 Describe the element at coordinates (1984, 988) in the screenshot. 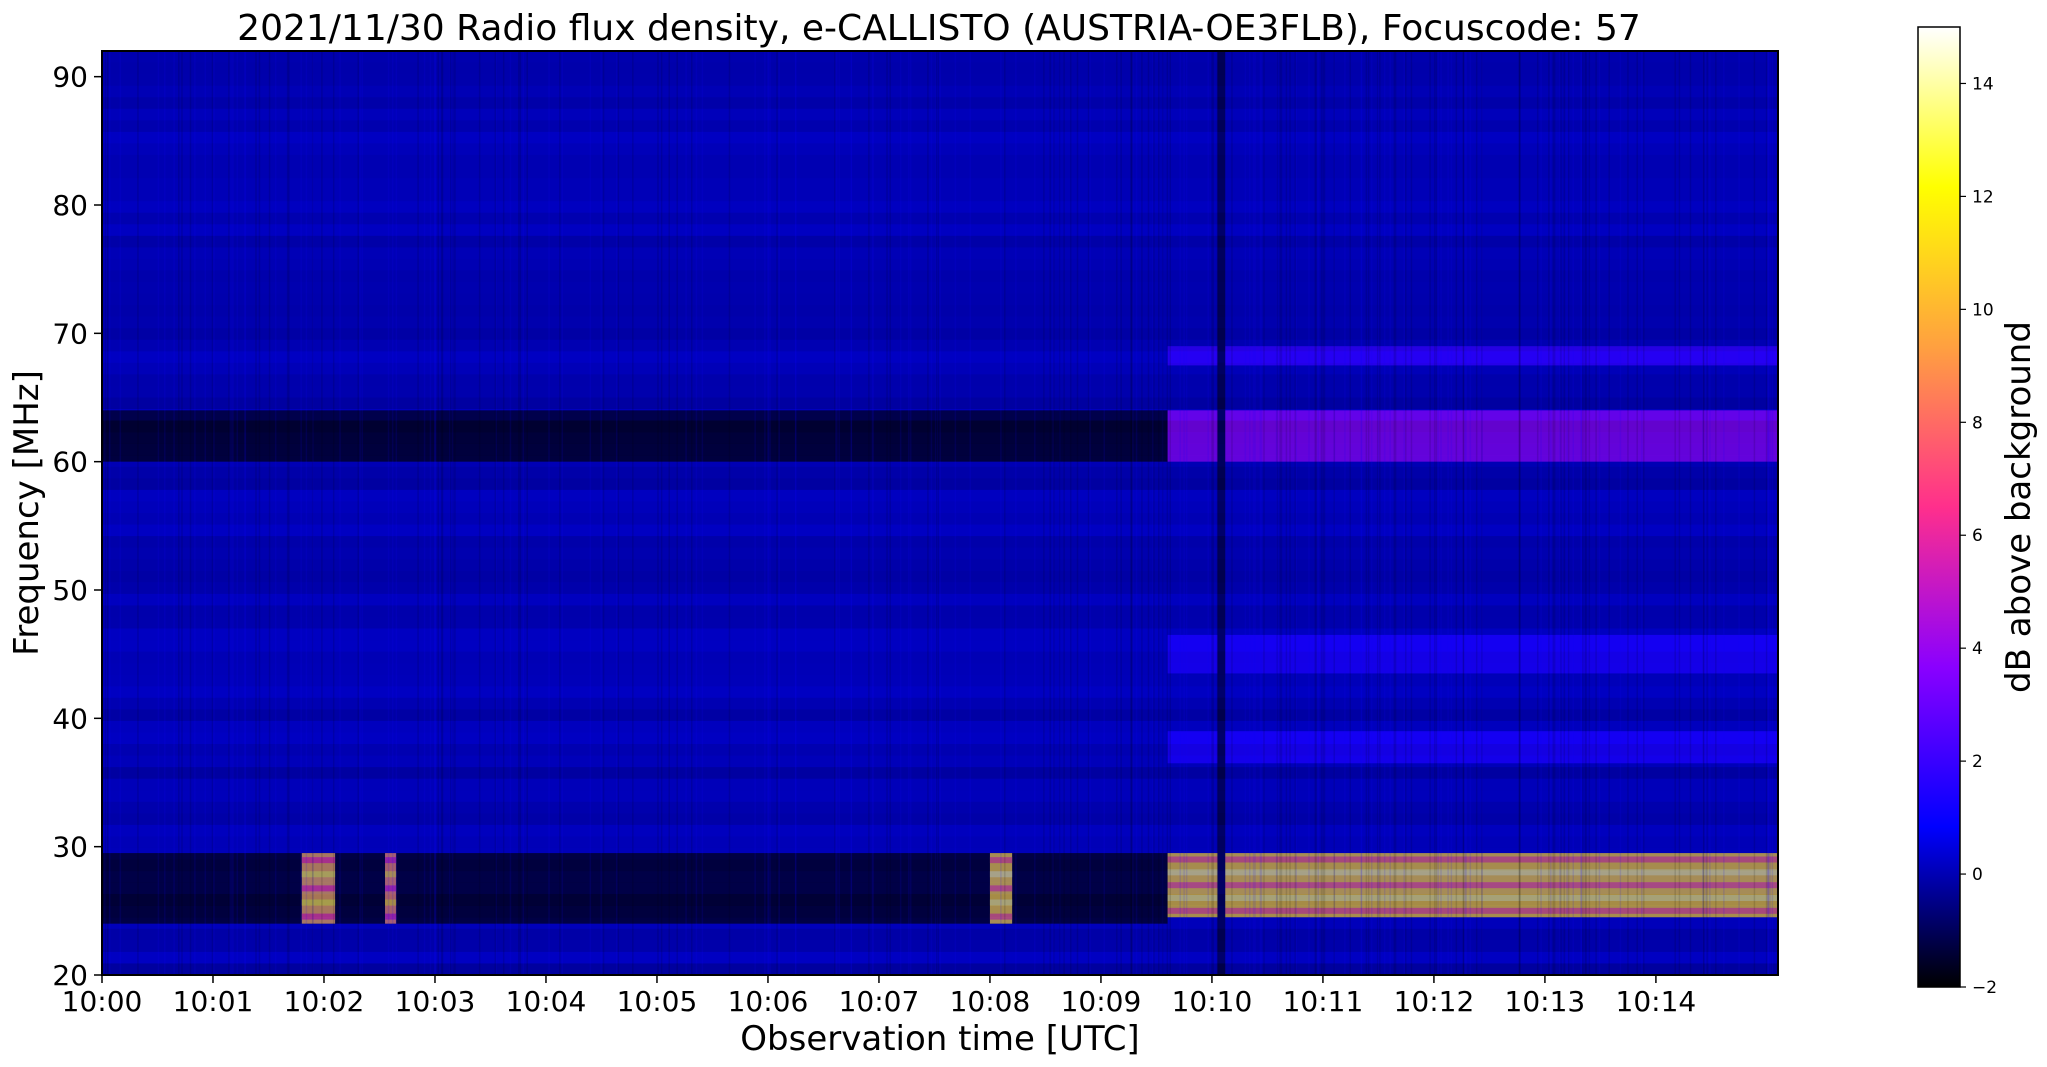

I see `colorbar-tick-label: −2` at that location.